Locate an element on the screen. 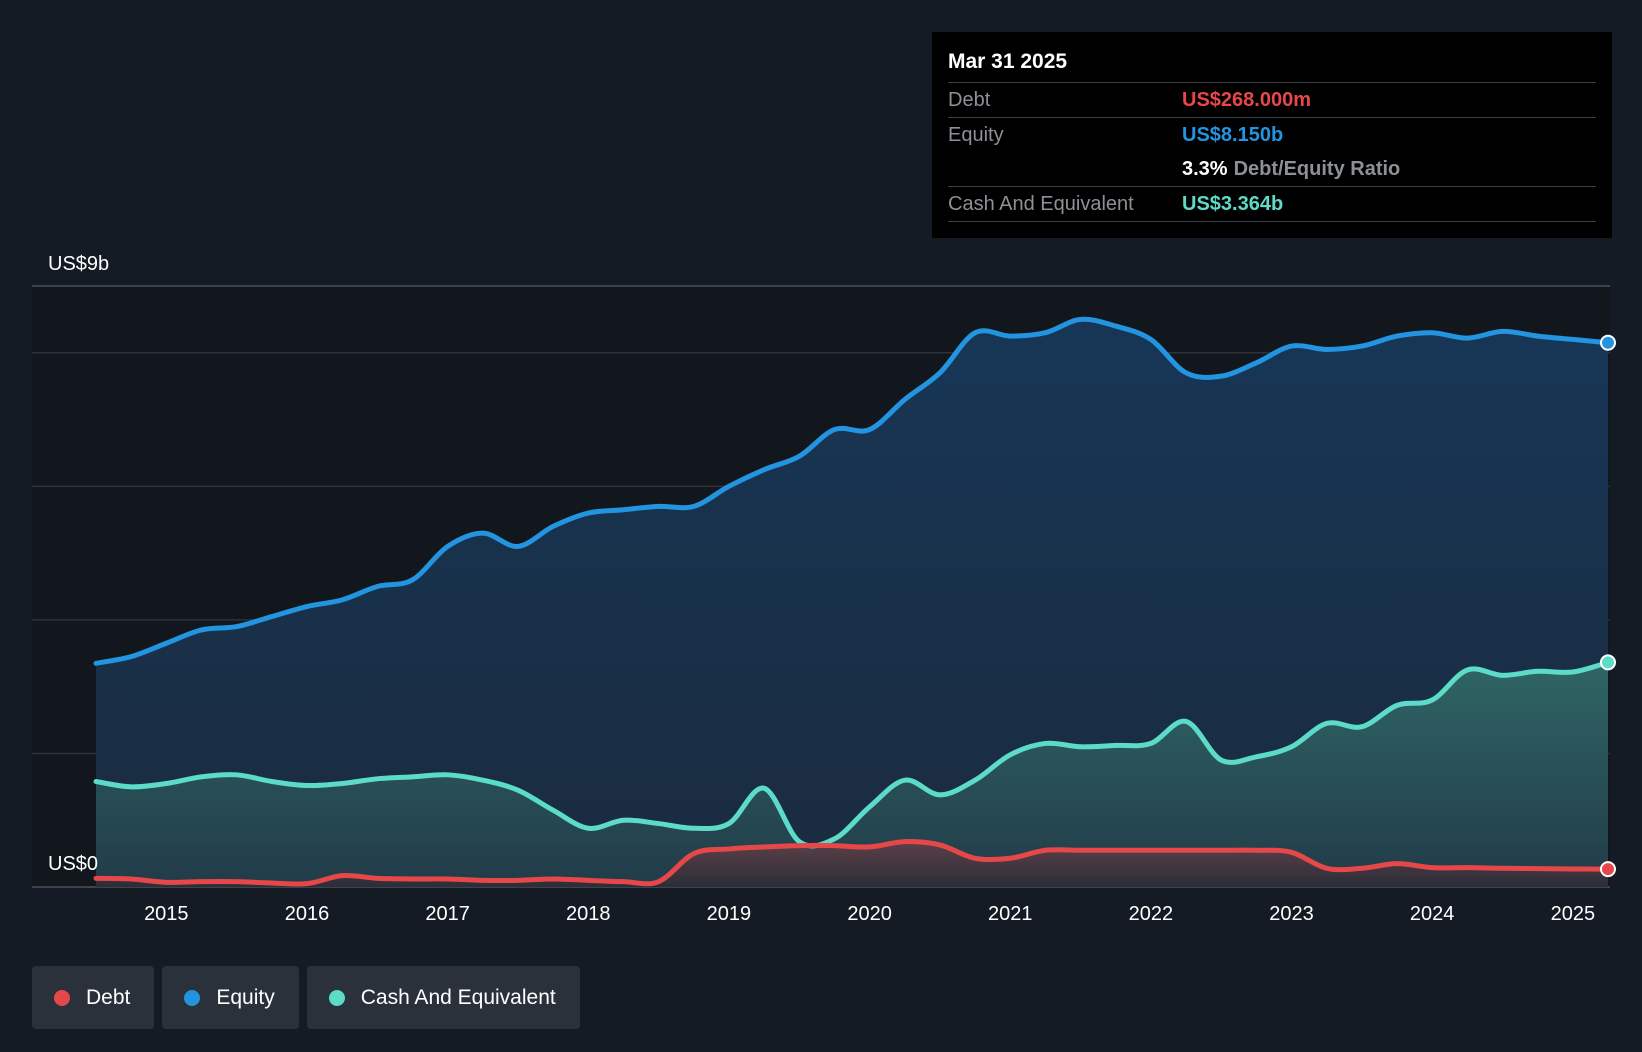 The width and height of the screenshot is (1642, 1052). tooltip-debt-row: Debt US$268.000m is located at coordinates (1272, 99).